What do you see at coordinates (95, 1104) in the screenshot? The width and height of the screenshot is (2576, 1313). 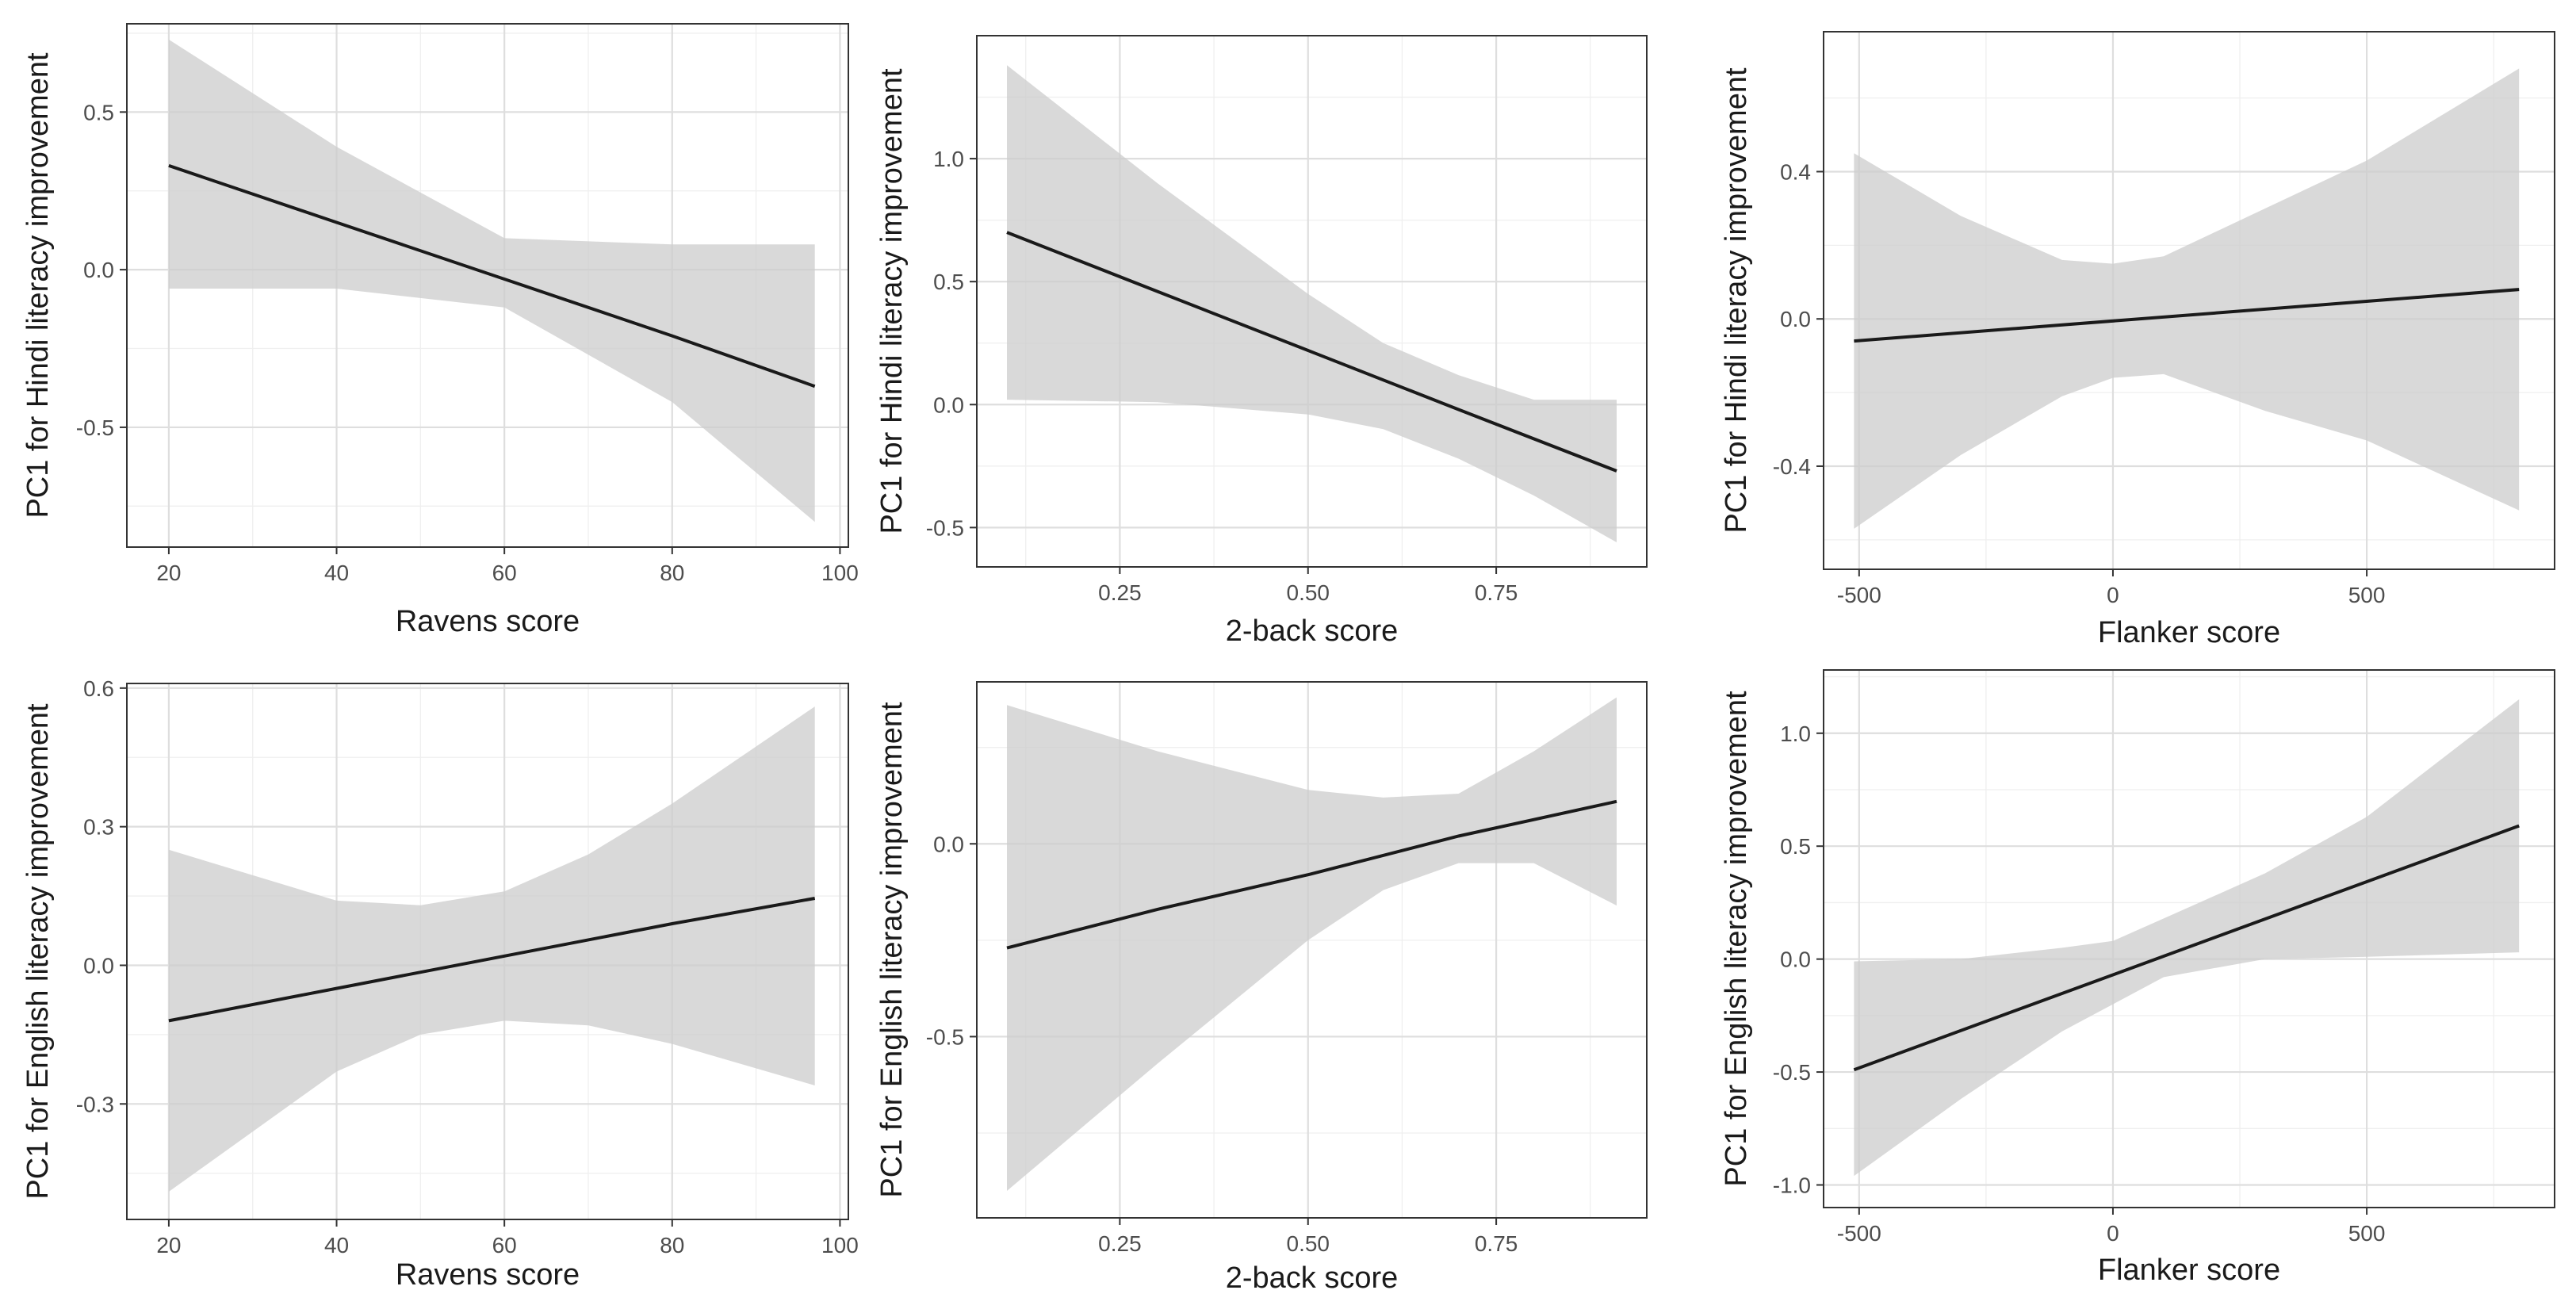 I see `y-tick-label: -0.3` at bounding box center [95, 1104].